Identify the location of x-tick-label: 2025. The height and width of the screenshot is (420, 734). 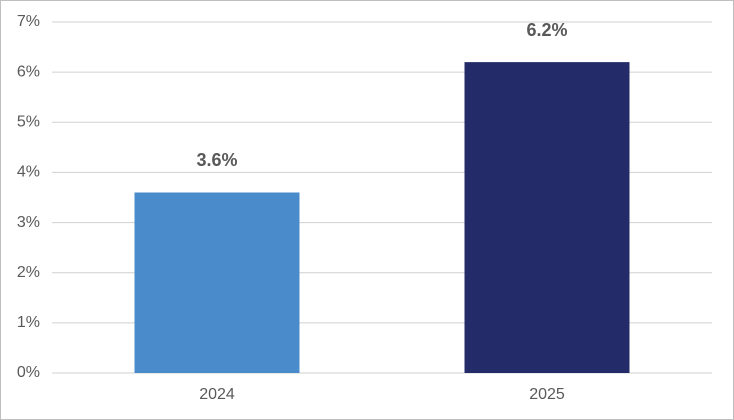
(547, 394).